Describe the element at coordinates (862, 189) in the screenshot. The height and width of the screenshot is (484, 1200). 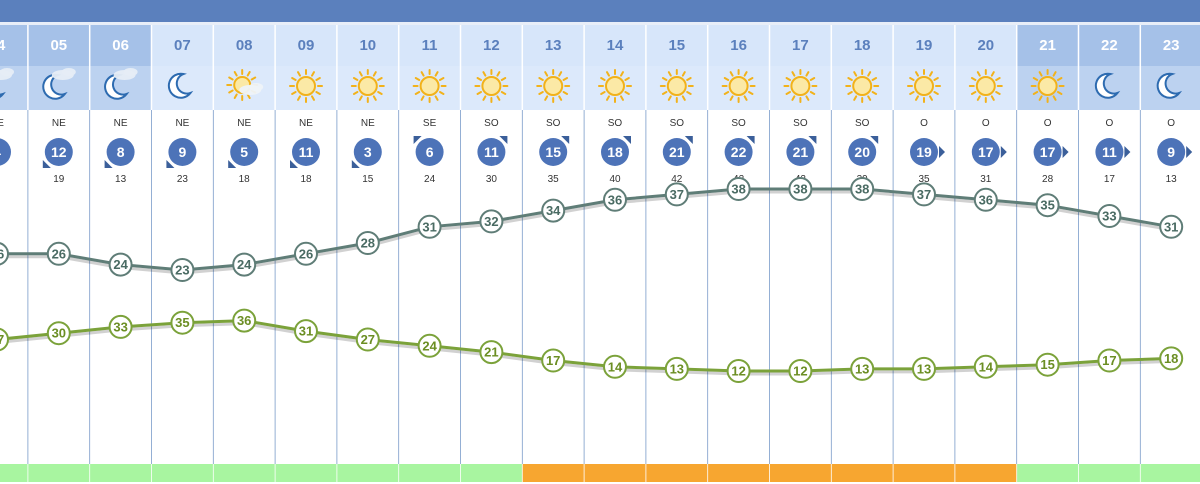
I see `temperature-label: 38` at that location.